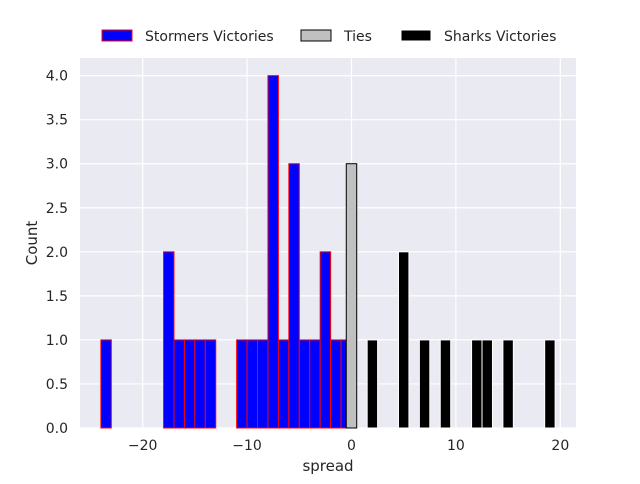 The width and height of the screenshot is (640, 484). I want to click on y-axis-ticks: 0.0 0.5 1.0 1.5 2.0 2.5 3.0 3.5 4.0, so click(57, 253).